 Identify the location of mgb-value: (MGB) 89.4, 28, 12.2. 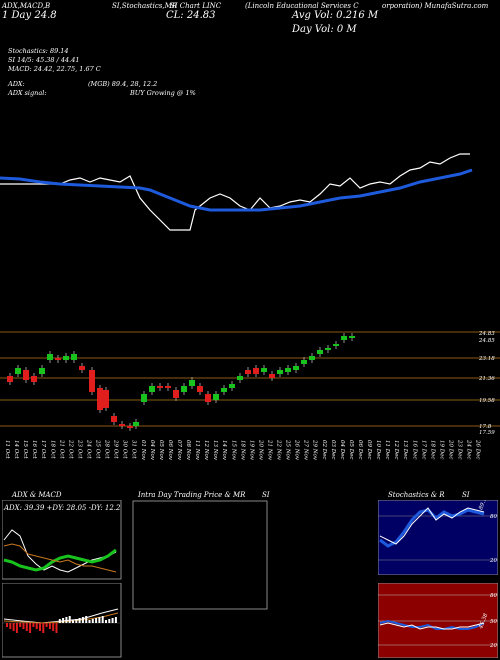
(123, 84).